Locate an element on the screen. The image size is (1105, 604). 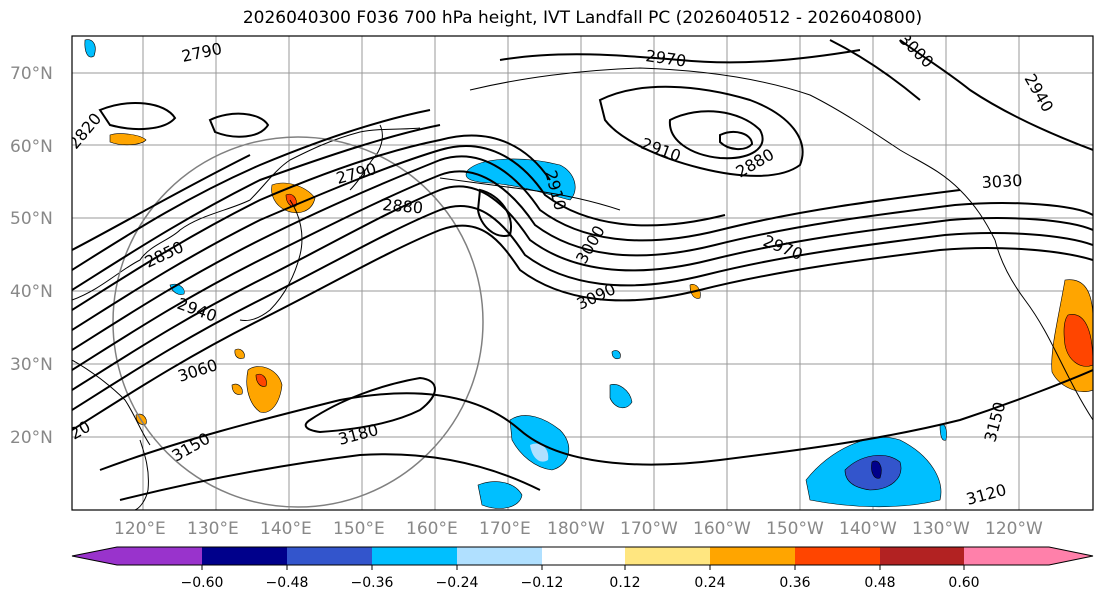
ivt-blob-small1 is located at coordinates (621, 396).